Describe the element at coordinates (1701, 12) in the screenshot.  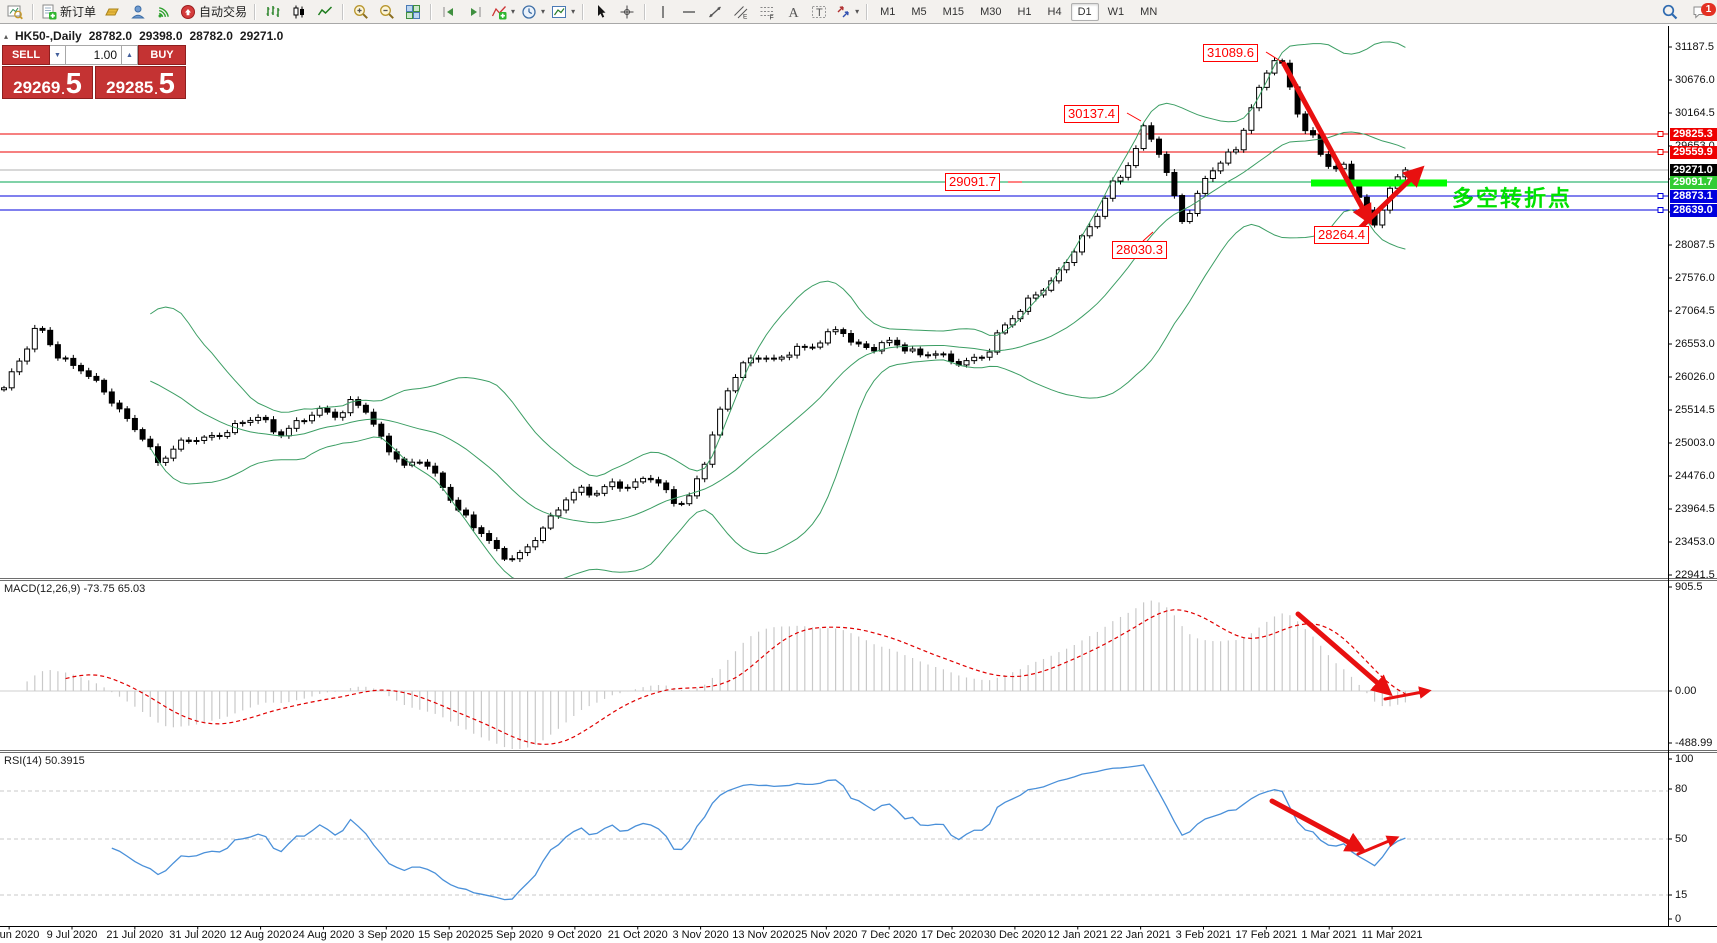
I see `notifications-button: 1` at that location.